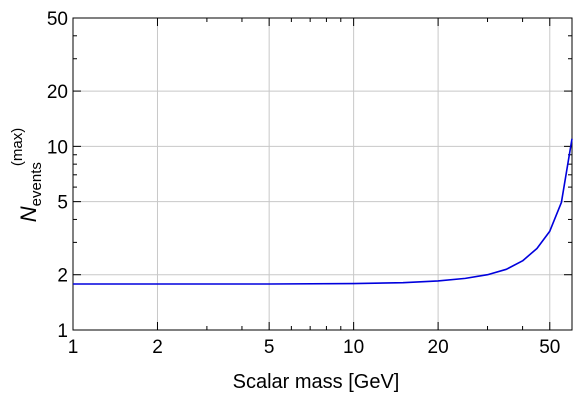  I want to click on x-tick-label: 10, so click(353, 347).